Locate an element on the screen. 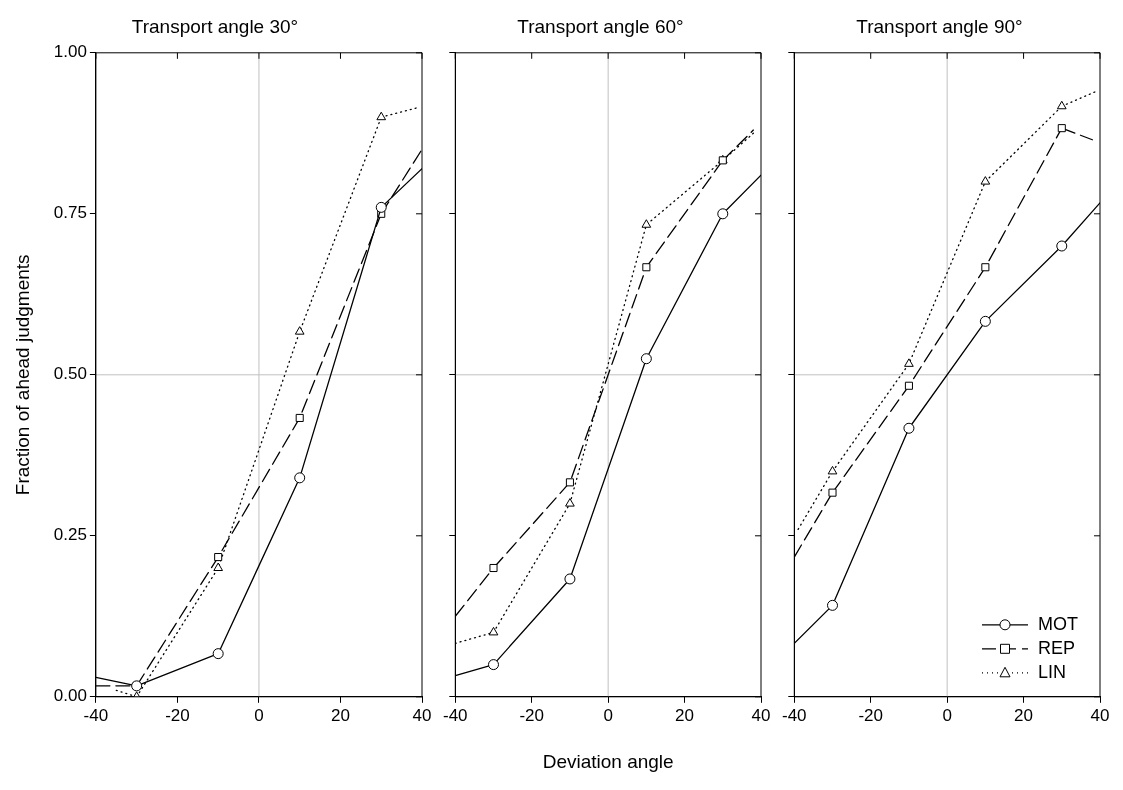  y-tick-label: 0.00 is located at coordinates (70, 696).